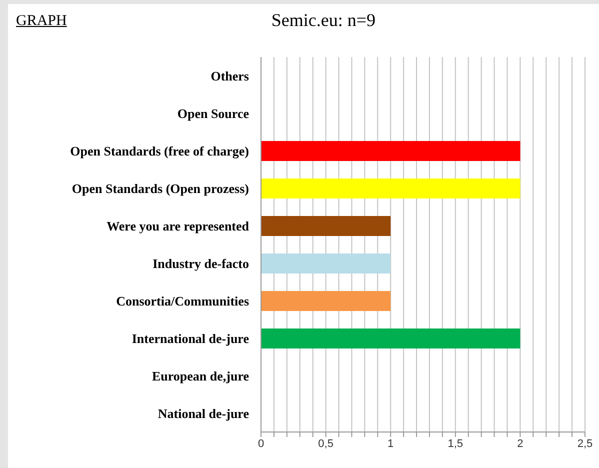 The height and width of the screenshot is (468, 599). I want to click on x-tick-label: 1, so click(391, 444).